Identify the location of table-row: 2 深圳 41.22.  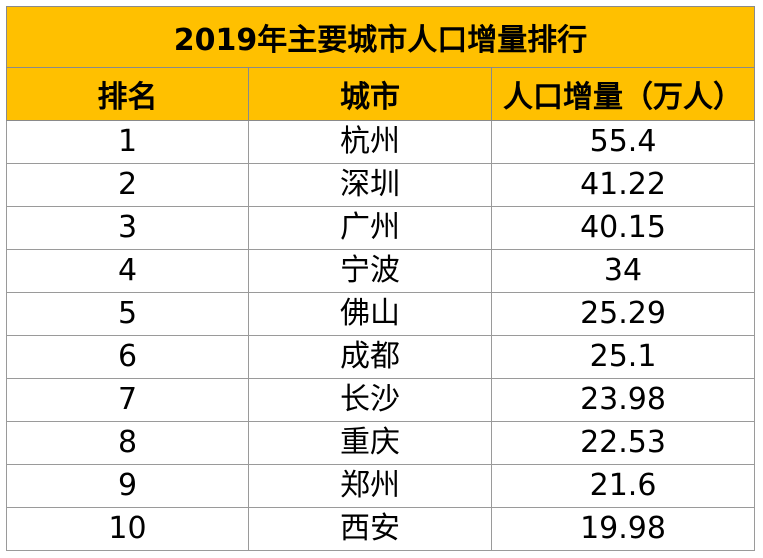
(381, 185).